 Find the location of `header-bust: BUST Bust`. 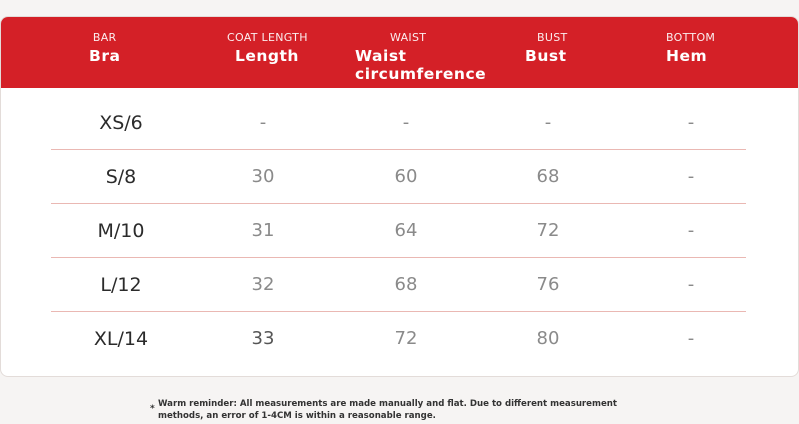

header-bust: BUST Bust is located at coordinates (546, 48).